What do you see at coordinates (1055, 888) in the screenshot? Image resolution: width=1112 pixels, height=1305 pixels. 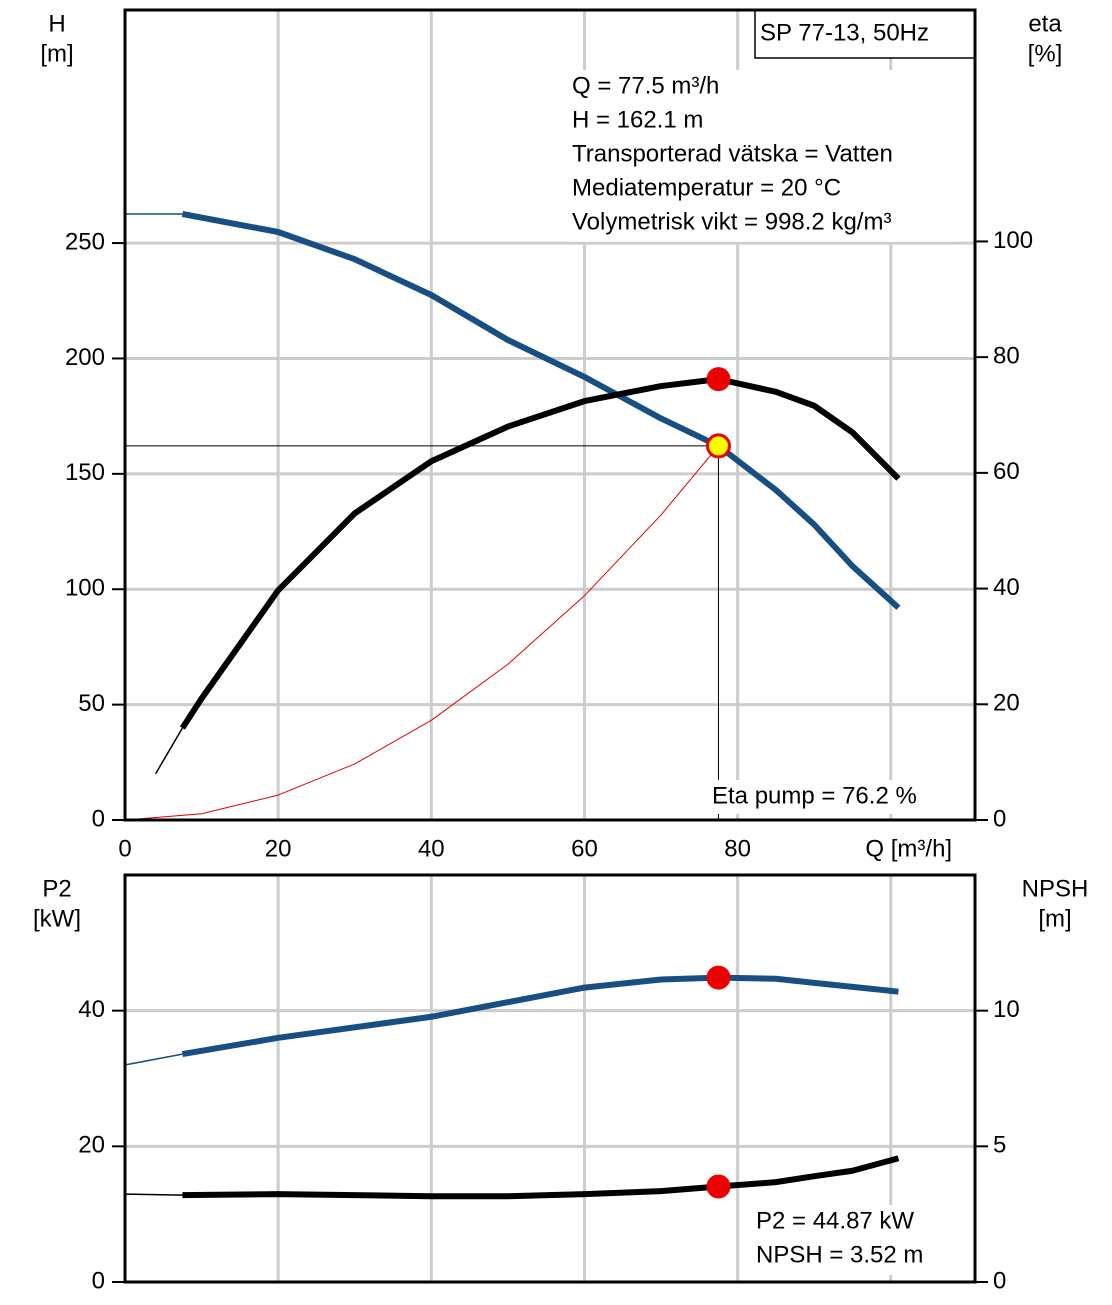 I see `y2-axis-label: NPSH` at bounding box center [1055, 888].